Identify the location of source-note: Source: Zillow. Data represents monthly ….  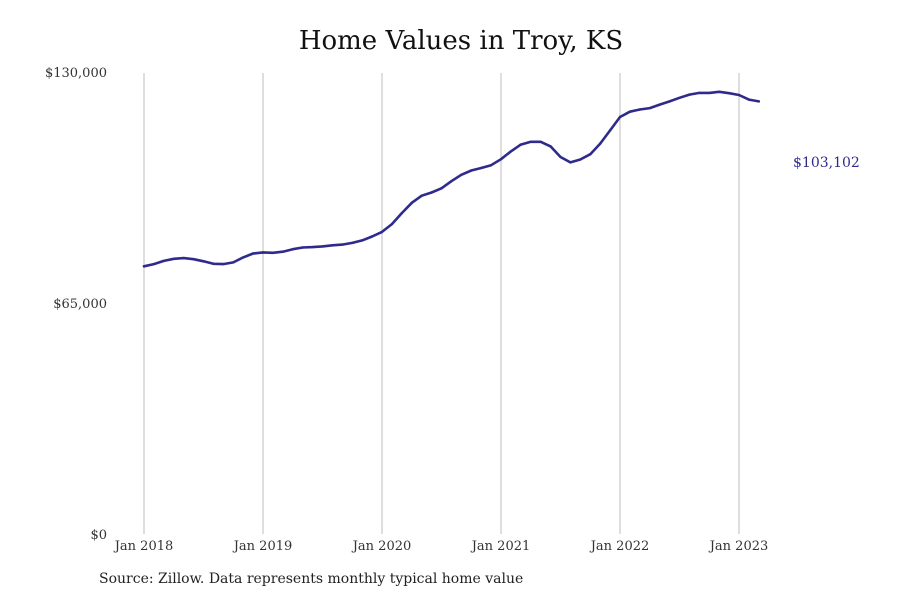
(311, 579).